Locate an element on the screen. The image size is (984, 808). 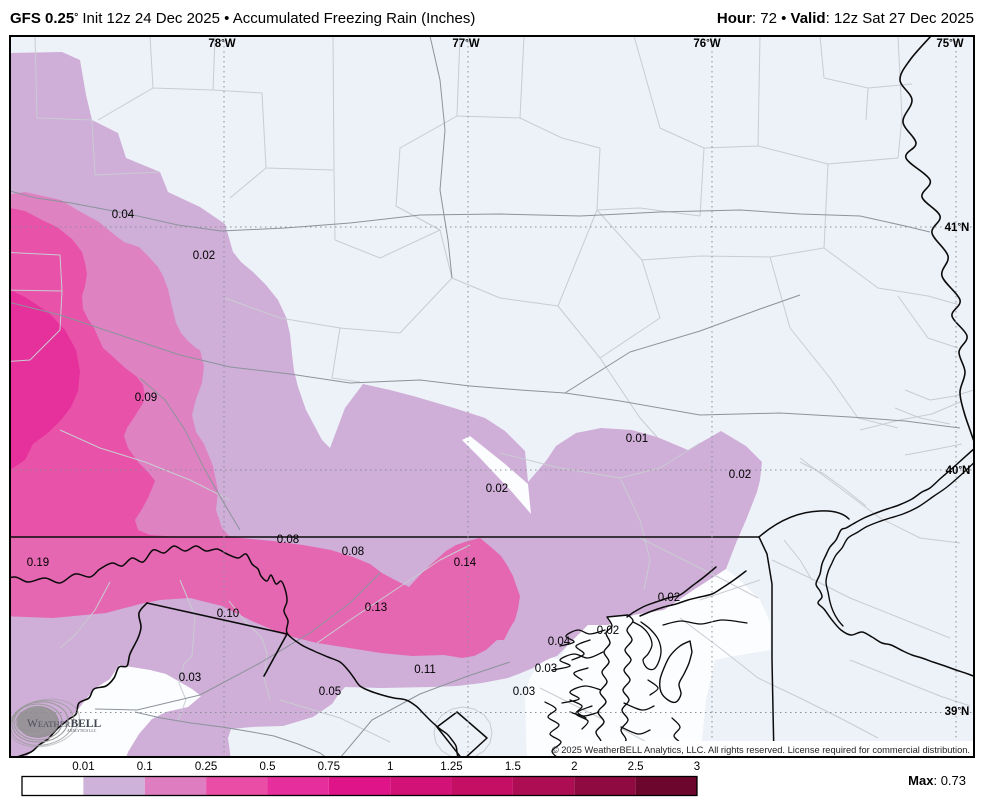
svg-text: 77°W is located at coordinates (465, 43).